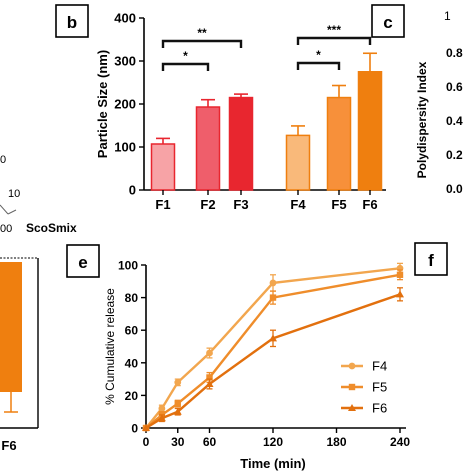 The width and height of the screenshot is (474, 474). Describe the element at coordinates (134, 429) in the screenshot. I see `chart-f-ytick-label: 0` at that location.